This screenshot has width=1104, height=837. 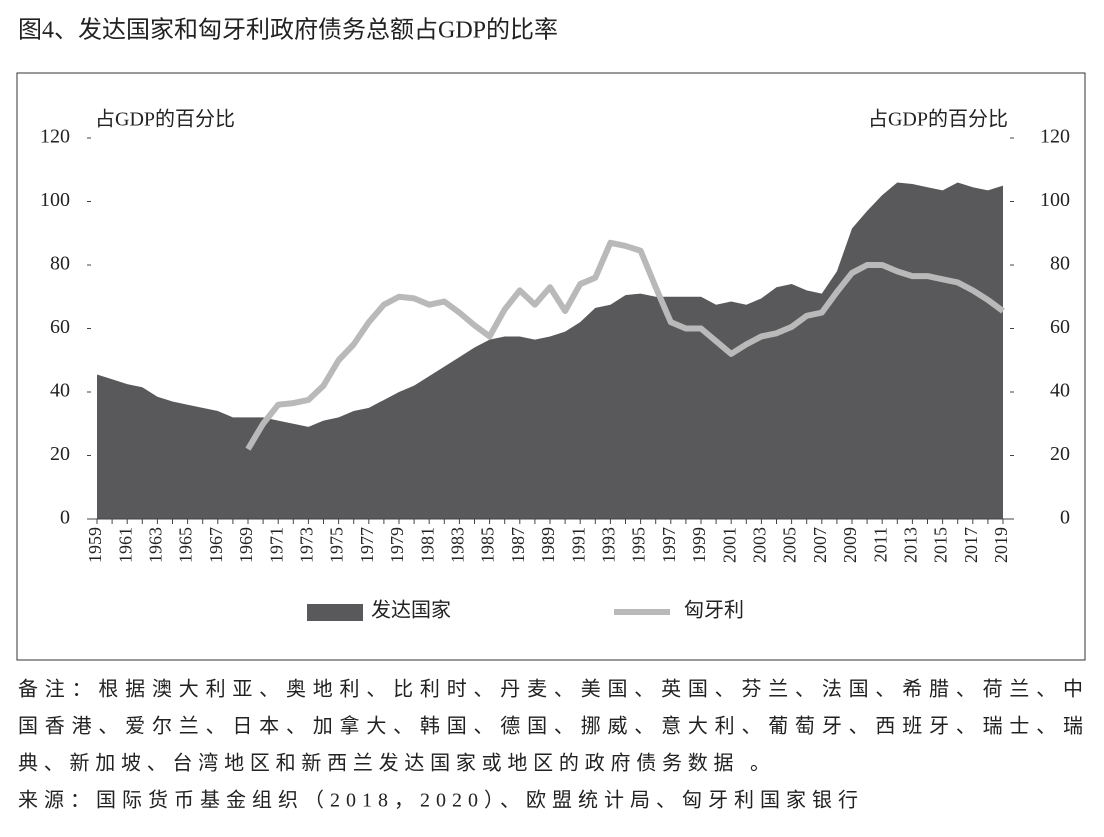 I want to click on x-tick-label: 1969, so click(x=246, y=545).